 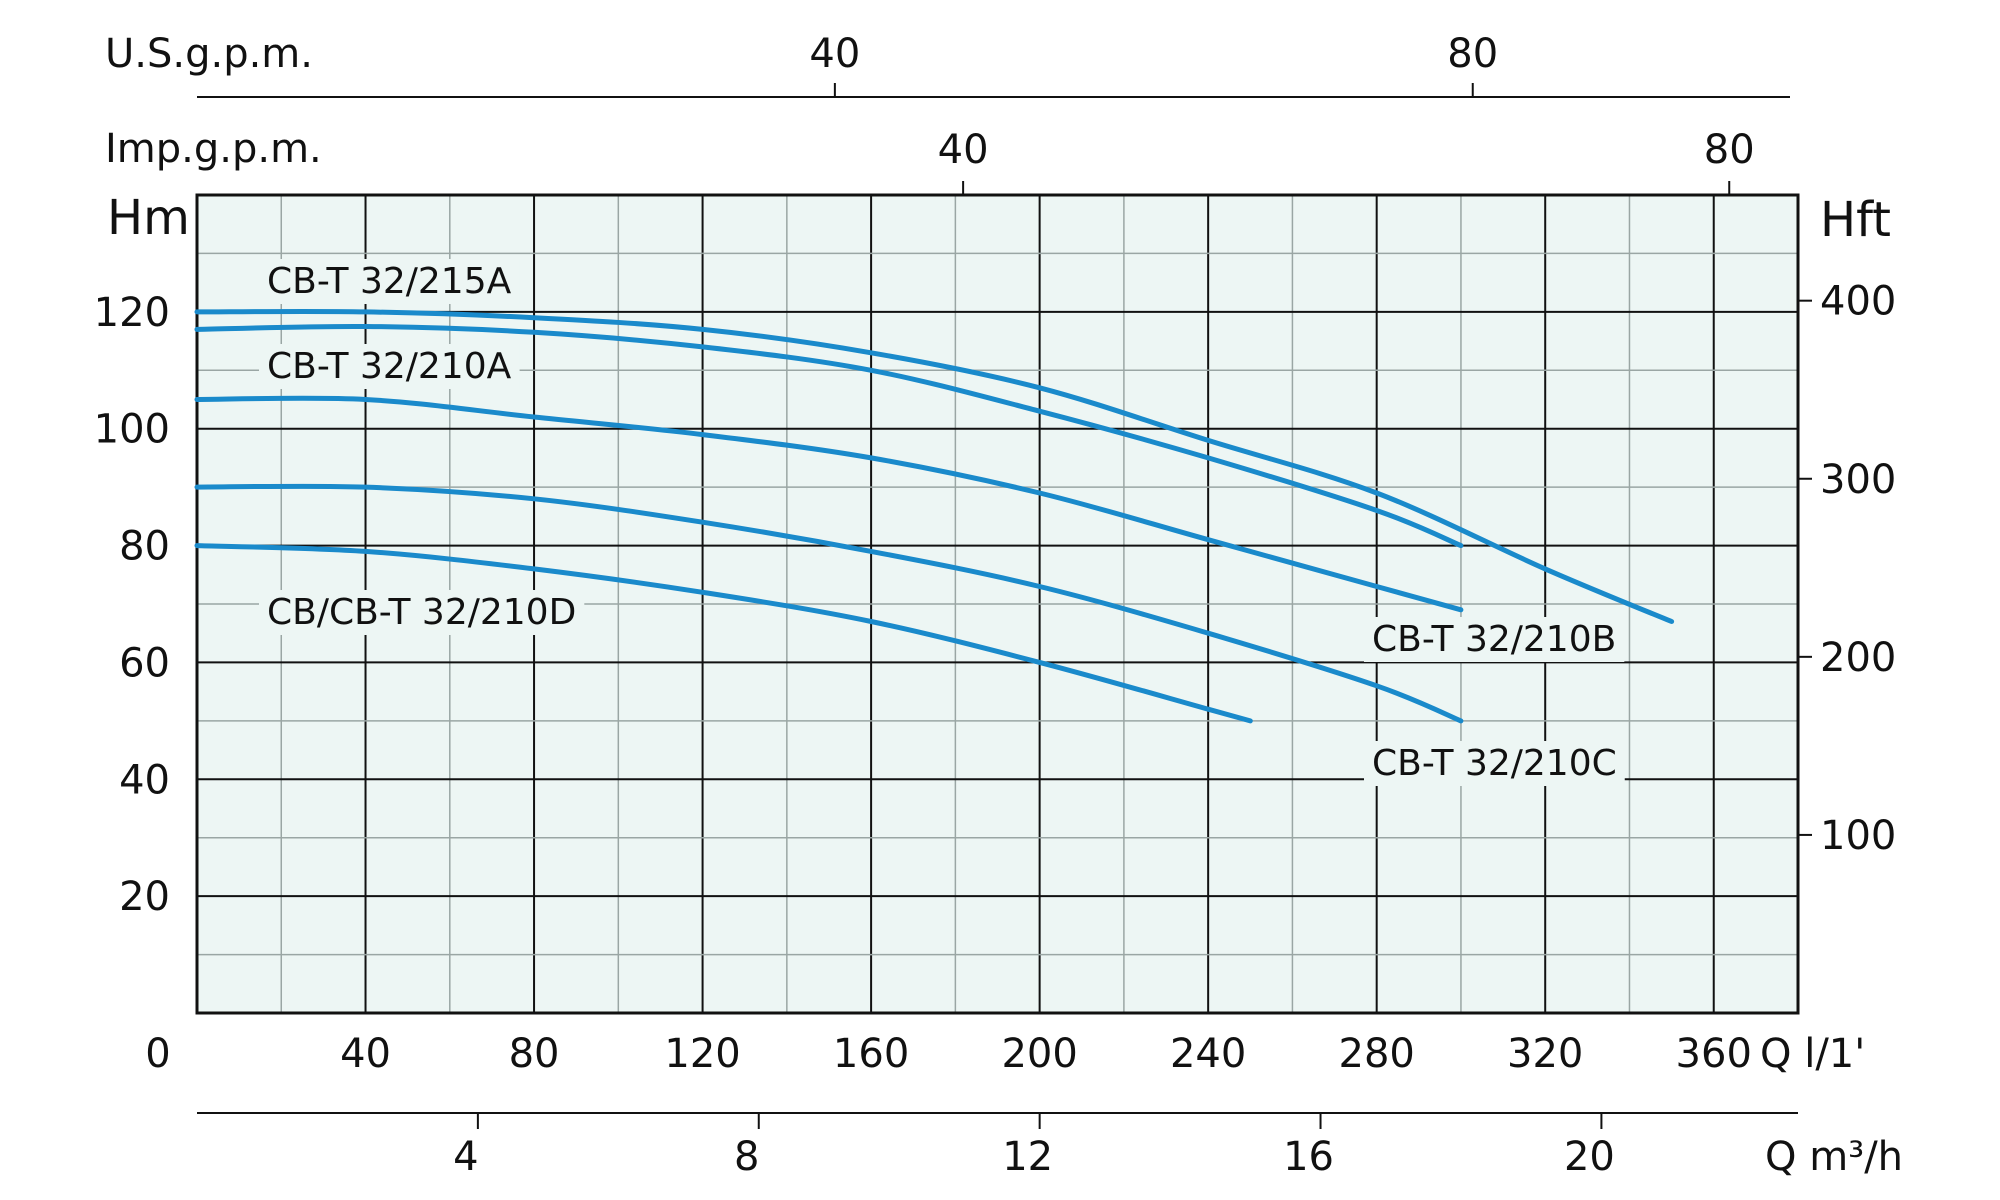 What do you see at coordinates (157, 1054) in the screenshot?
I see `x-tick-label: 0` at bounding box center [157, 1054].